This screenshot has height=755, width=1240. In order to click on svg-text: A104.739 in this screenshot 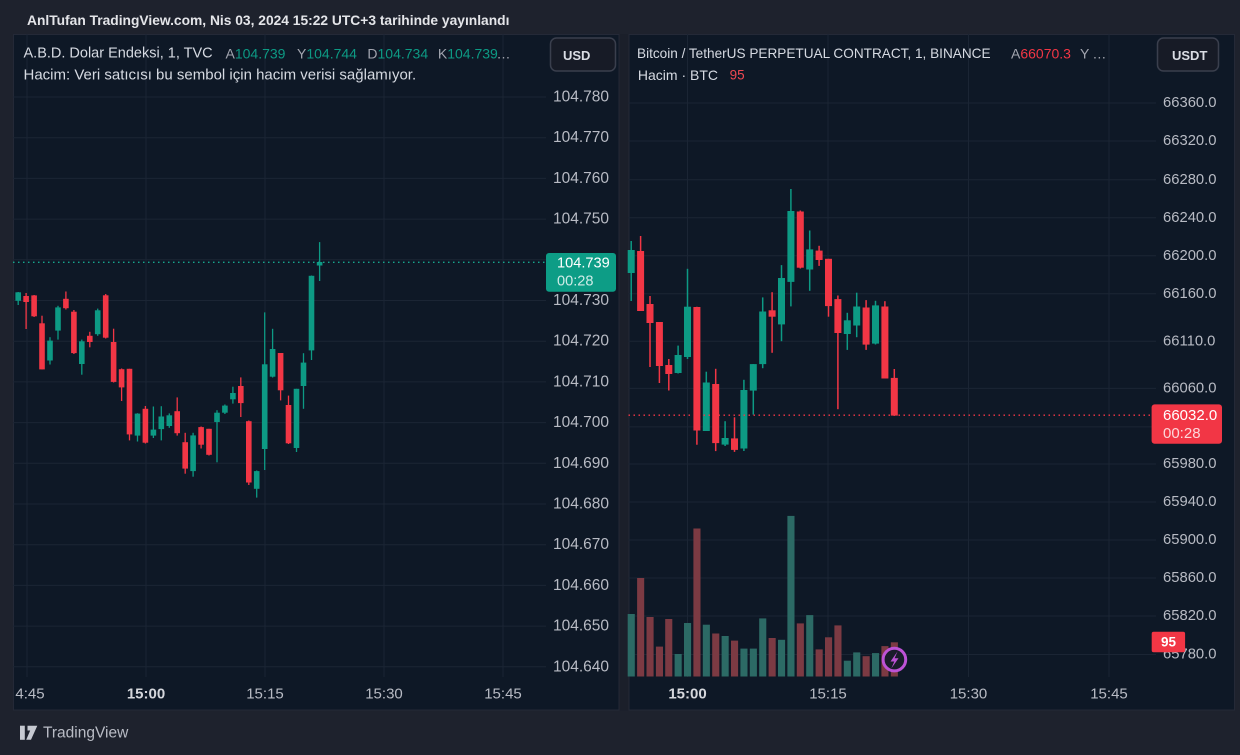, I will do `click(256, 54)`.